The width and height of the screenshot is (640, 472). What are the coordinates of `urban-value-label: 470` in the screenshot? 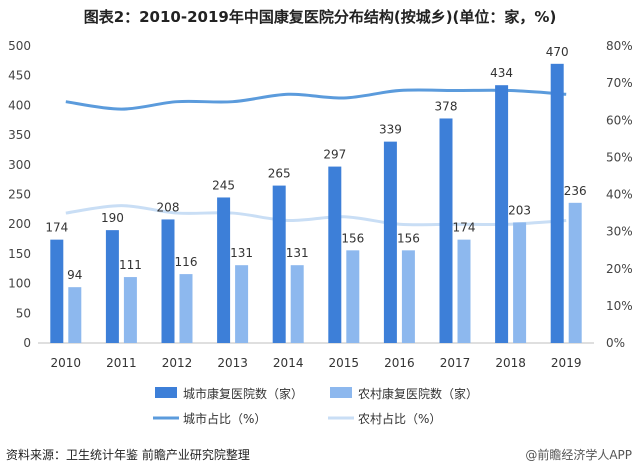 It's located at (557, 52).